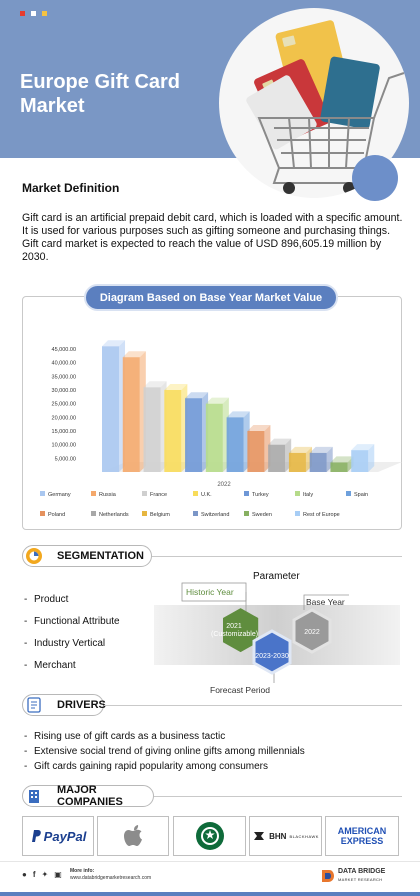 The image size is (420, 896). I want to click on chart-bars, so click(238, 406).